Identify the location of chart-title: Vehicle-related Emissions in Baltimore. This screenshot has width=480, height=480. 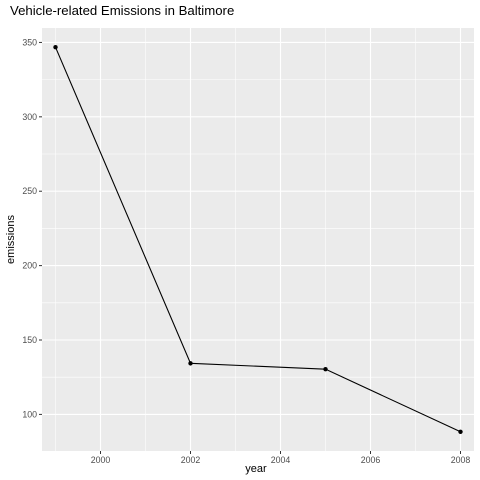
(122, 10).